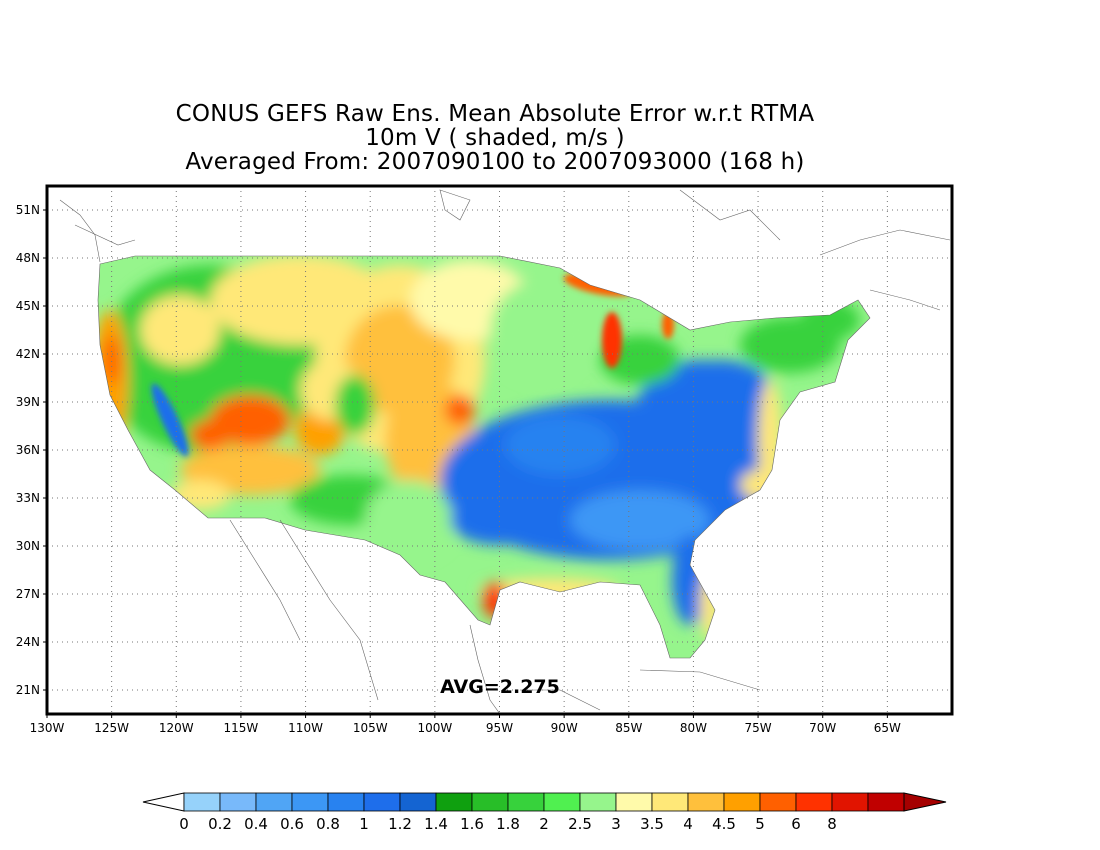 The height and width of the screenshot is (850, 1100). I want to click on lat-tick-label: 36N, so click(28, 450).